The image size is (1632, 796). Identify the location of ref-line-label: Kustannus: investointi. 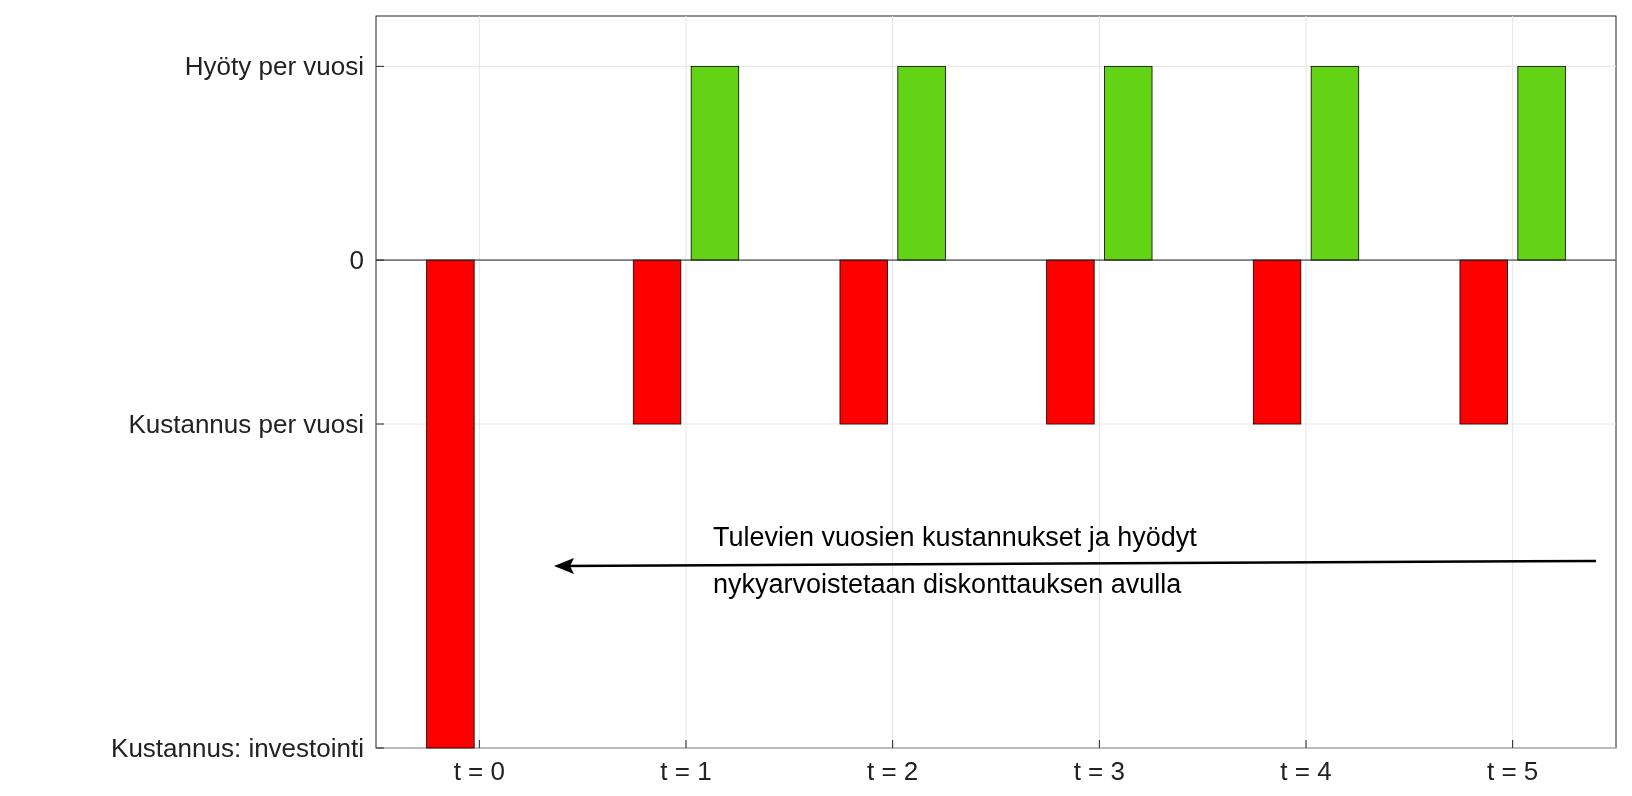
(237, 748).